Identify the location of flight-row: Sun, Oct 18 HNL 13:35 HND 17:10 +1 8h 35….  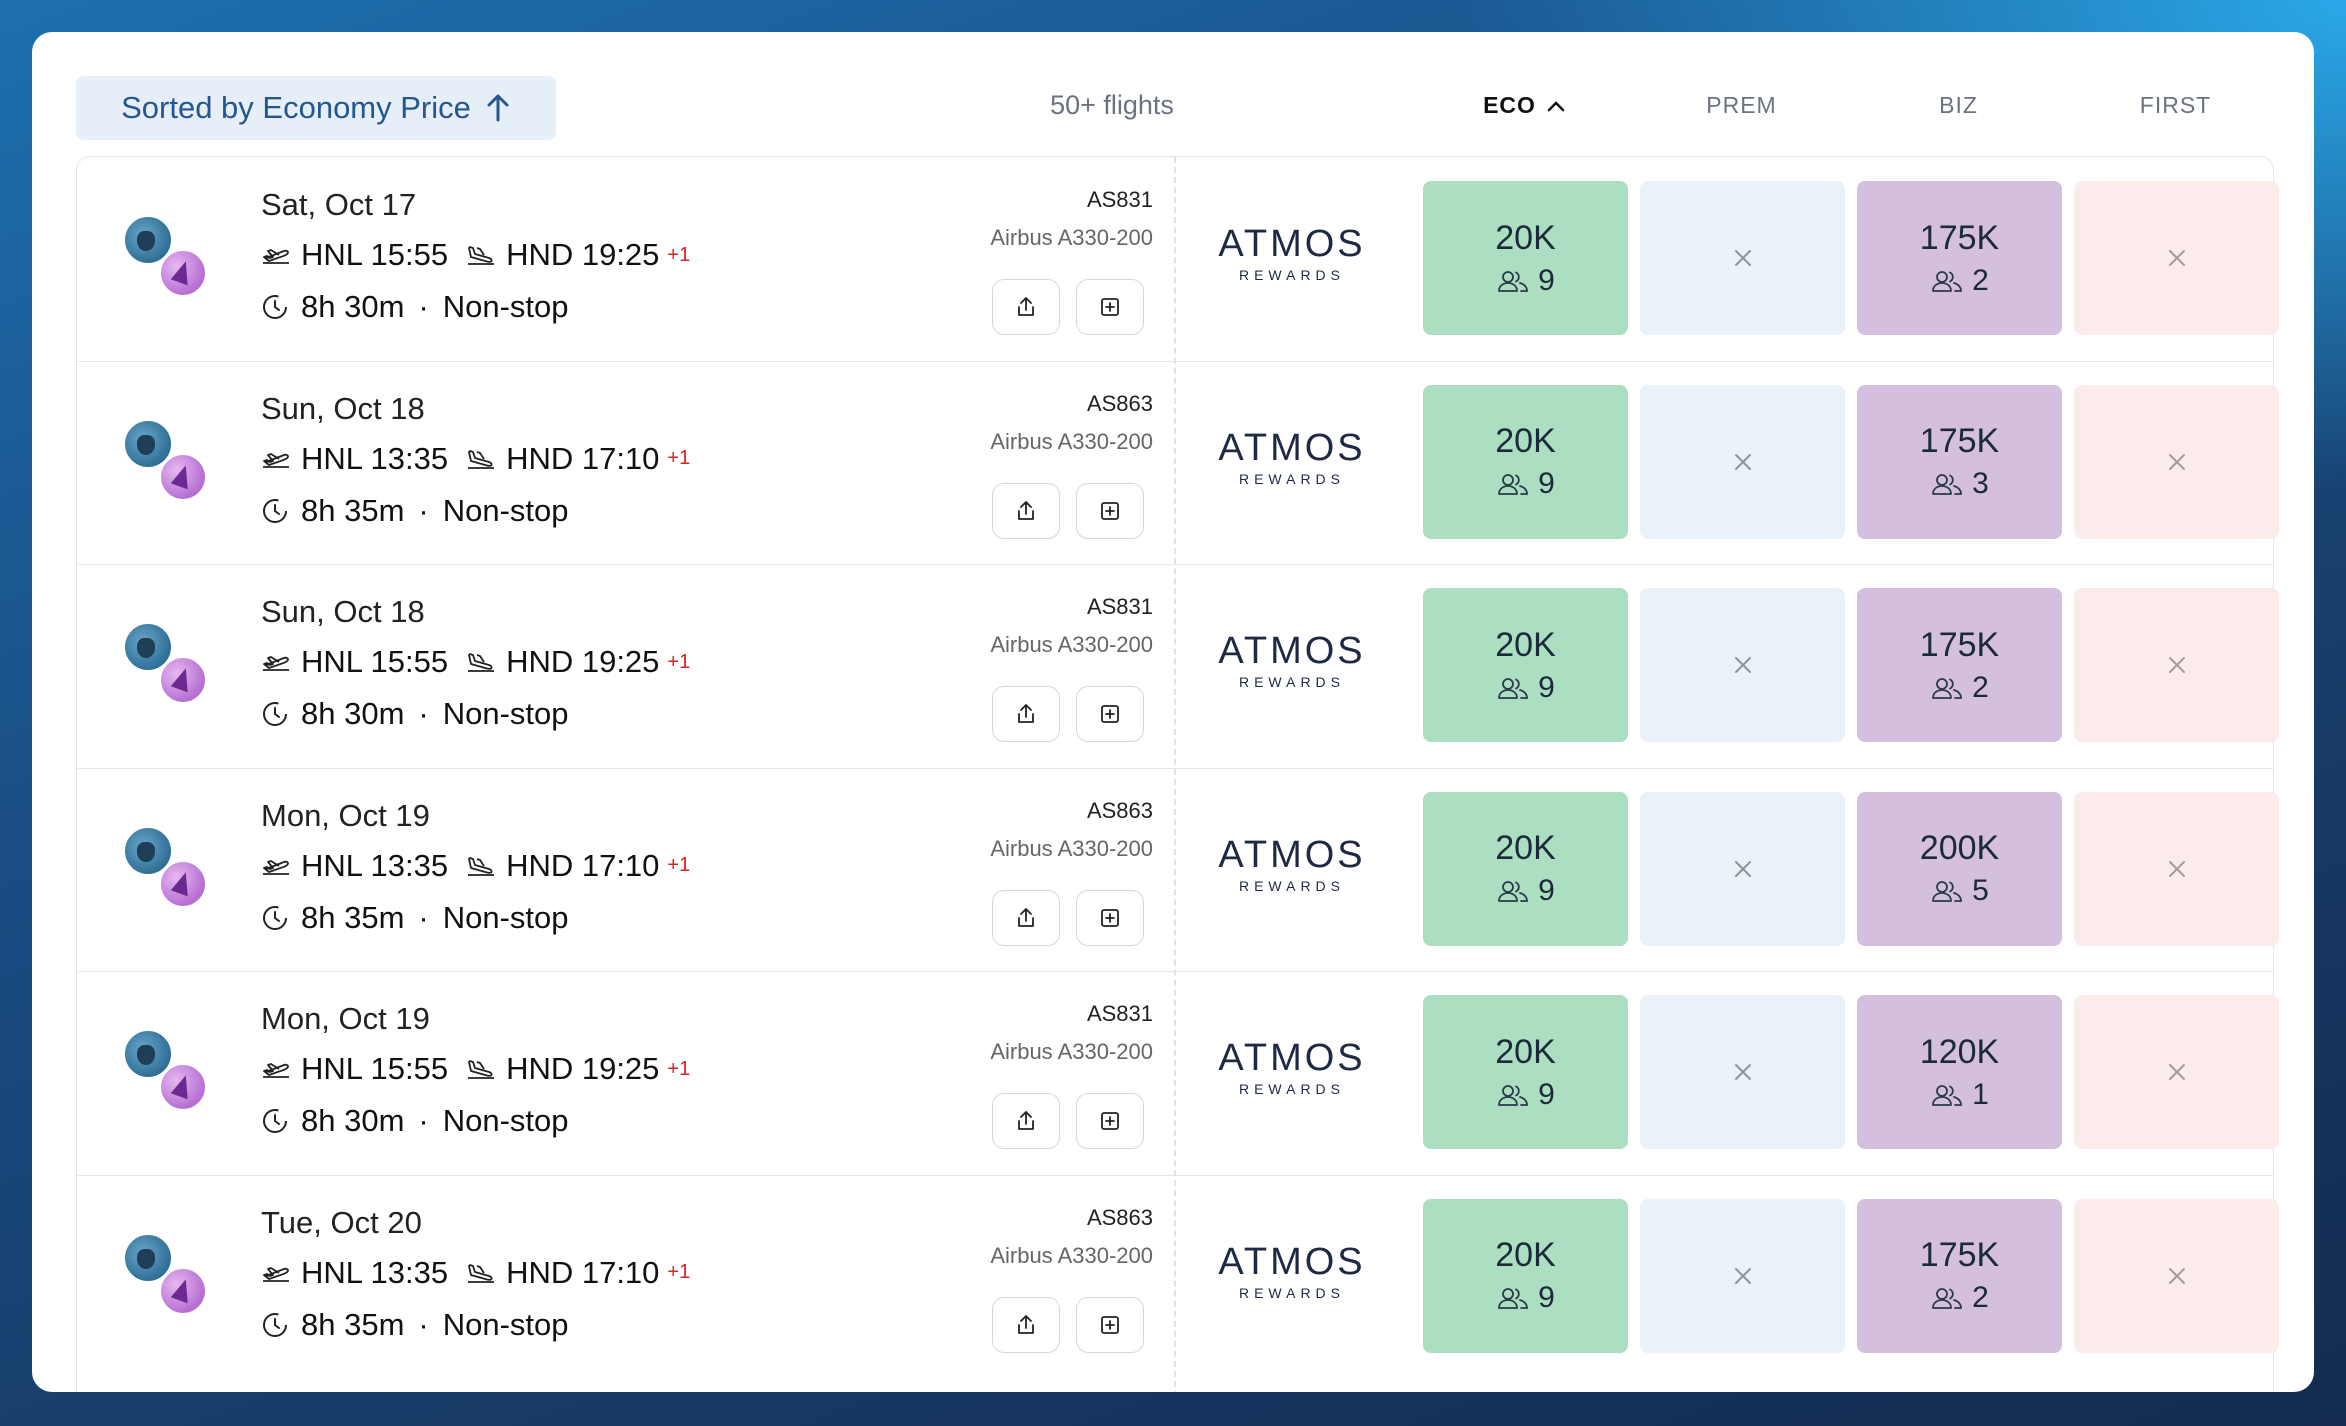
(1178, 462).